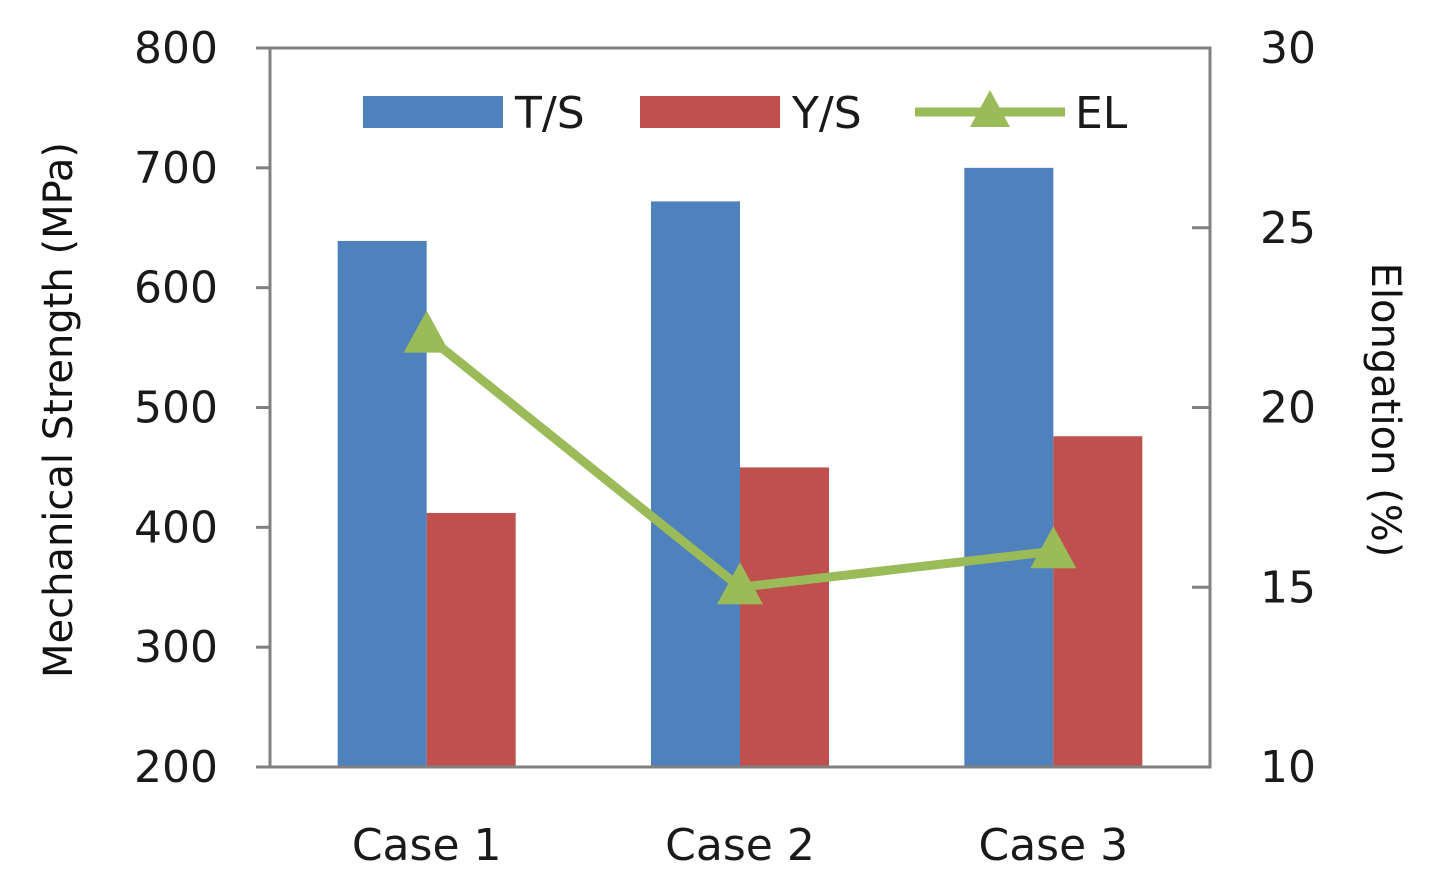 Image resolution: width=1437 pixels, height=893 pixels. What do you see at coordinates (1288, 767) in the screenshot?
I see `y2-tick-label-10: 10` at bounding box center [1288, 767].